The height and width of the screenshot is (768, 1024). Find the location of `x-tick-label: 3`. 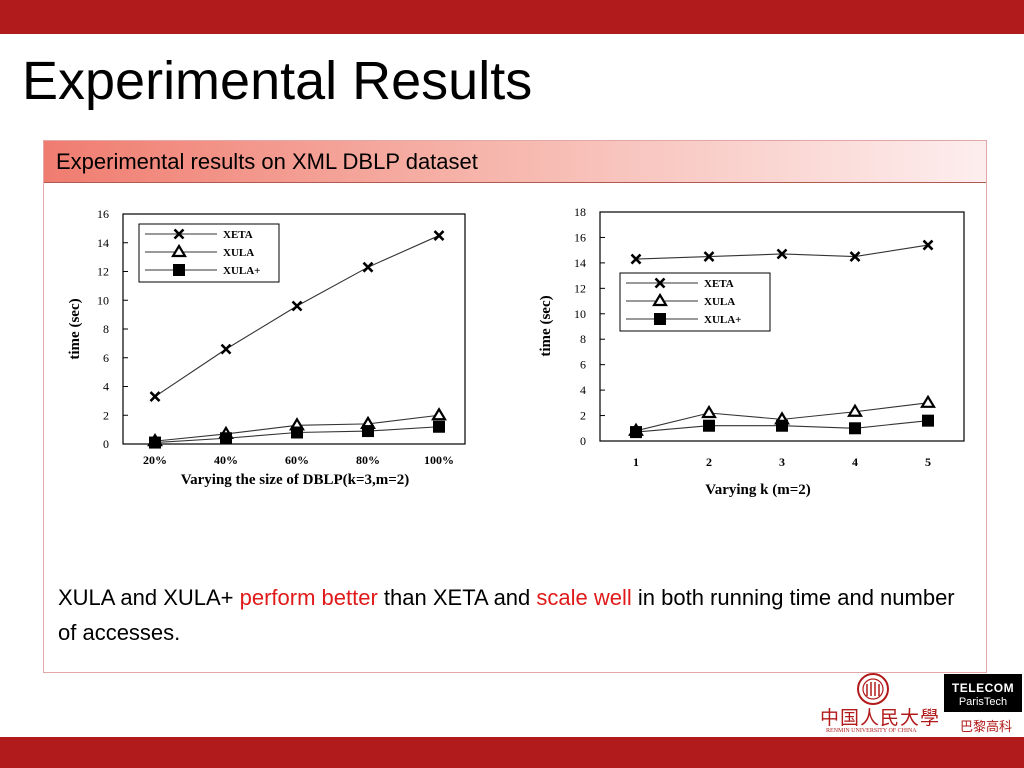

x-tick-label: 3 is located at coordinates (782, 462).